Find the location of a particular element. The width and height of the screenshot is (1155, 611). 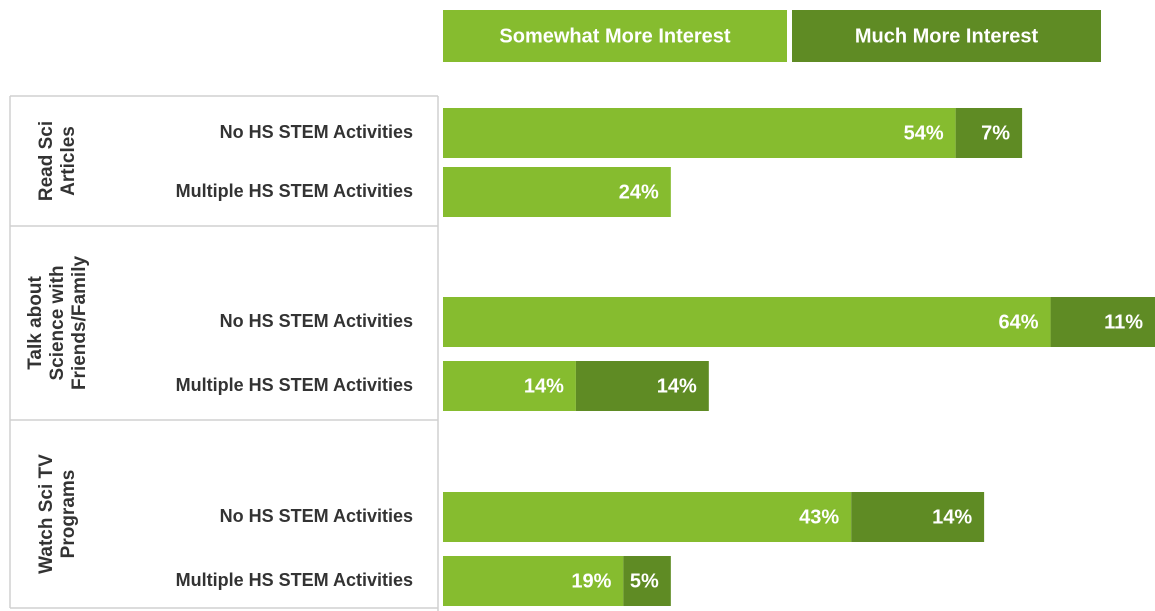

value-label: 43% is located at coordinates (819, 517).